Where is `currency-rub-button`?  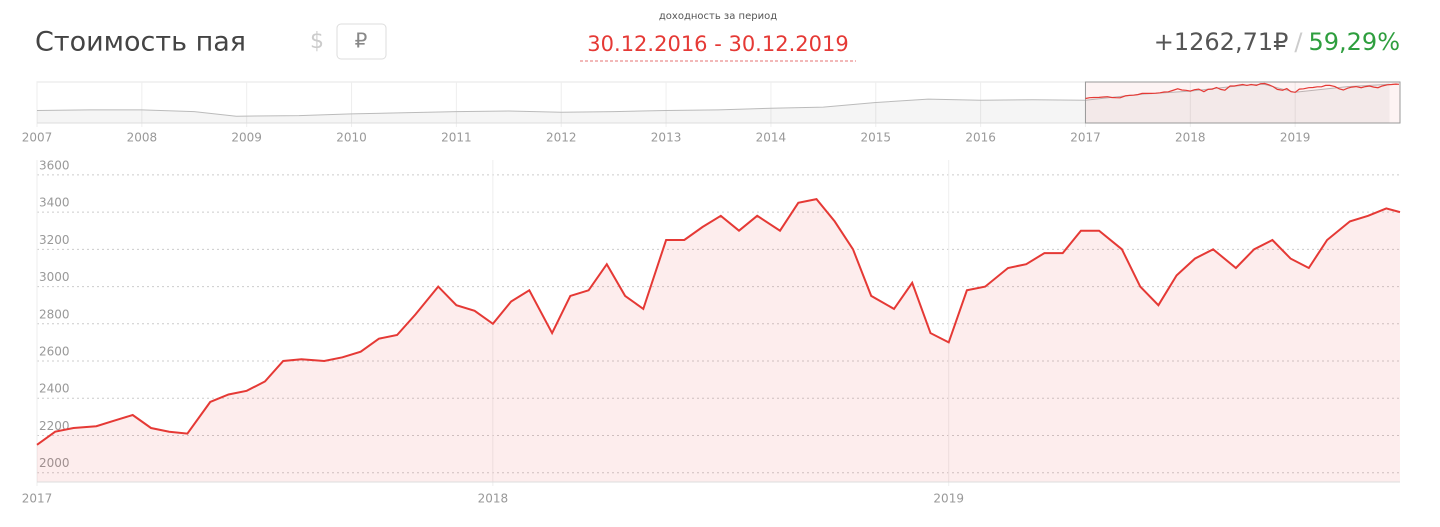 currency-rub-button is located at coordinates (361, 41).